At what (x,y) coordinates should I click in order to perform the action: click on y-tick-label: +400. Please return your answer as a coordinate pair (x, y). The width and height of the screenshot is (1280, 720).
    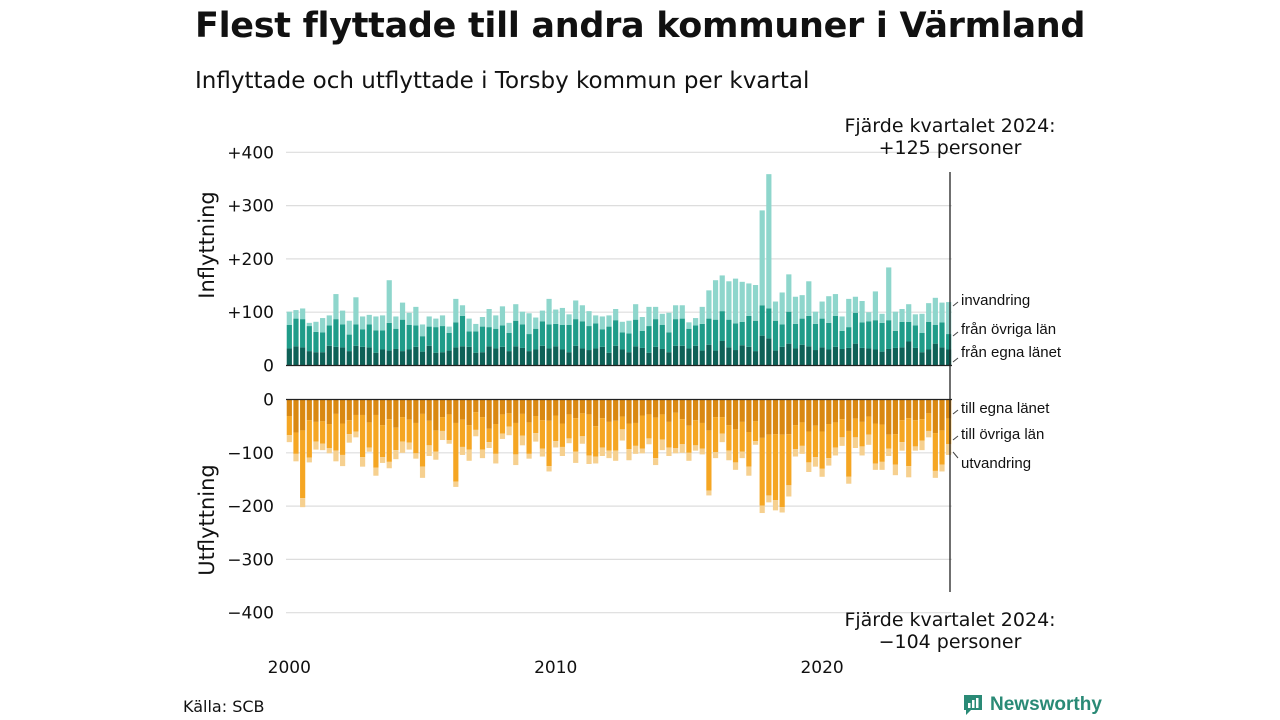
    Looking at the image, I should click on (250, 153).